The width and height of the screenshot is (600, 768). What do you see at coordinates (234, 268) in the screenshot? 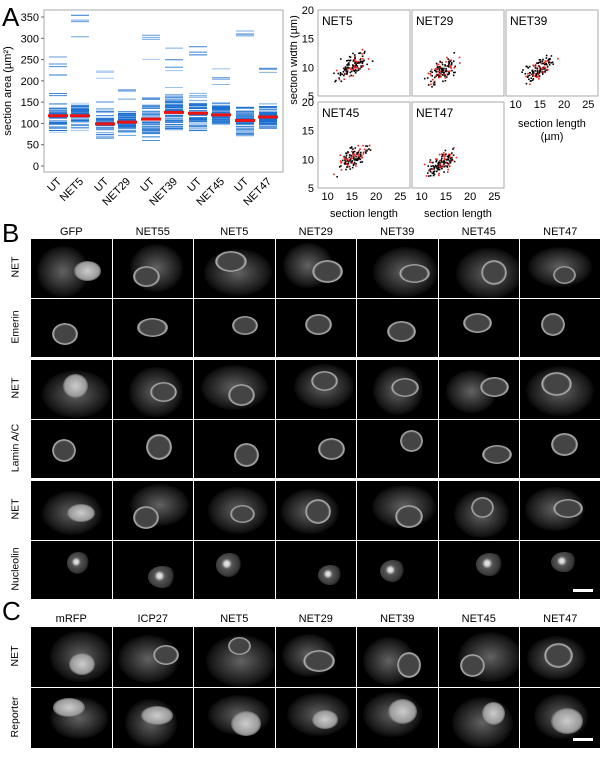
I see `micrograph-net-net5` at bounding box center [234, 268].